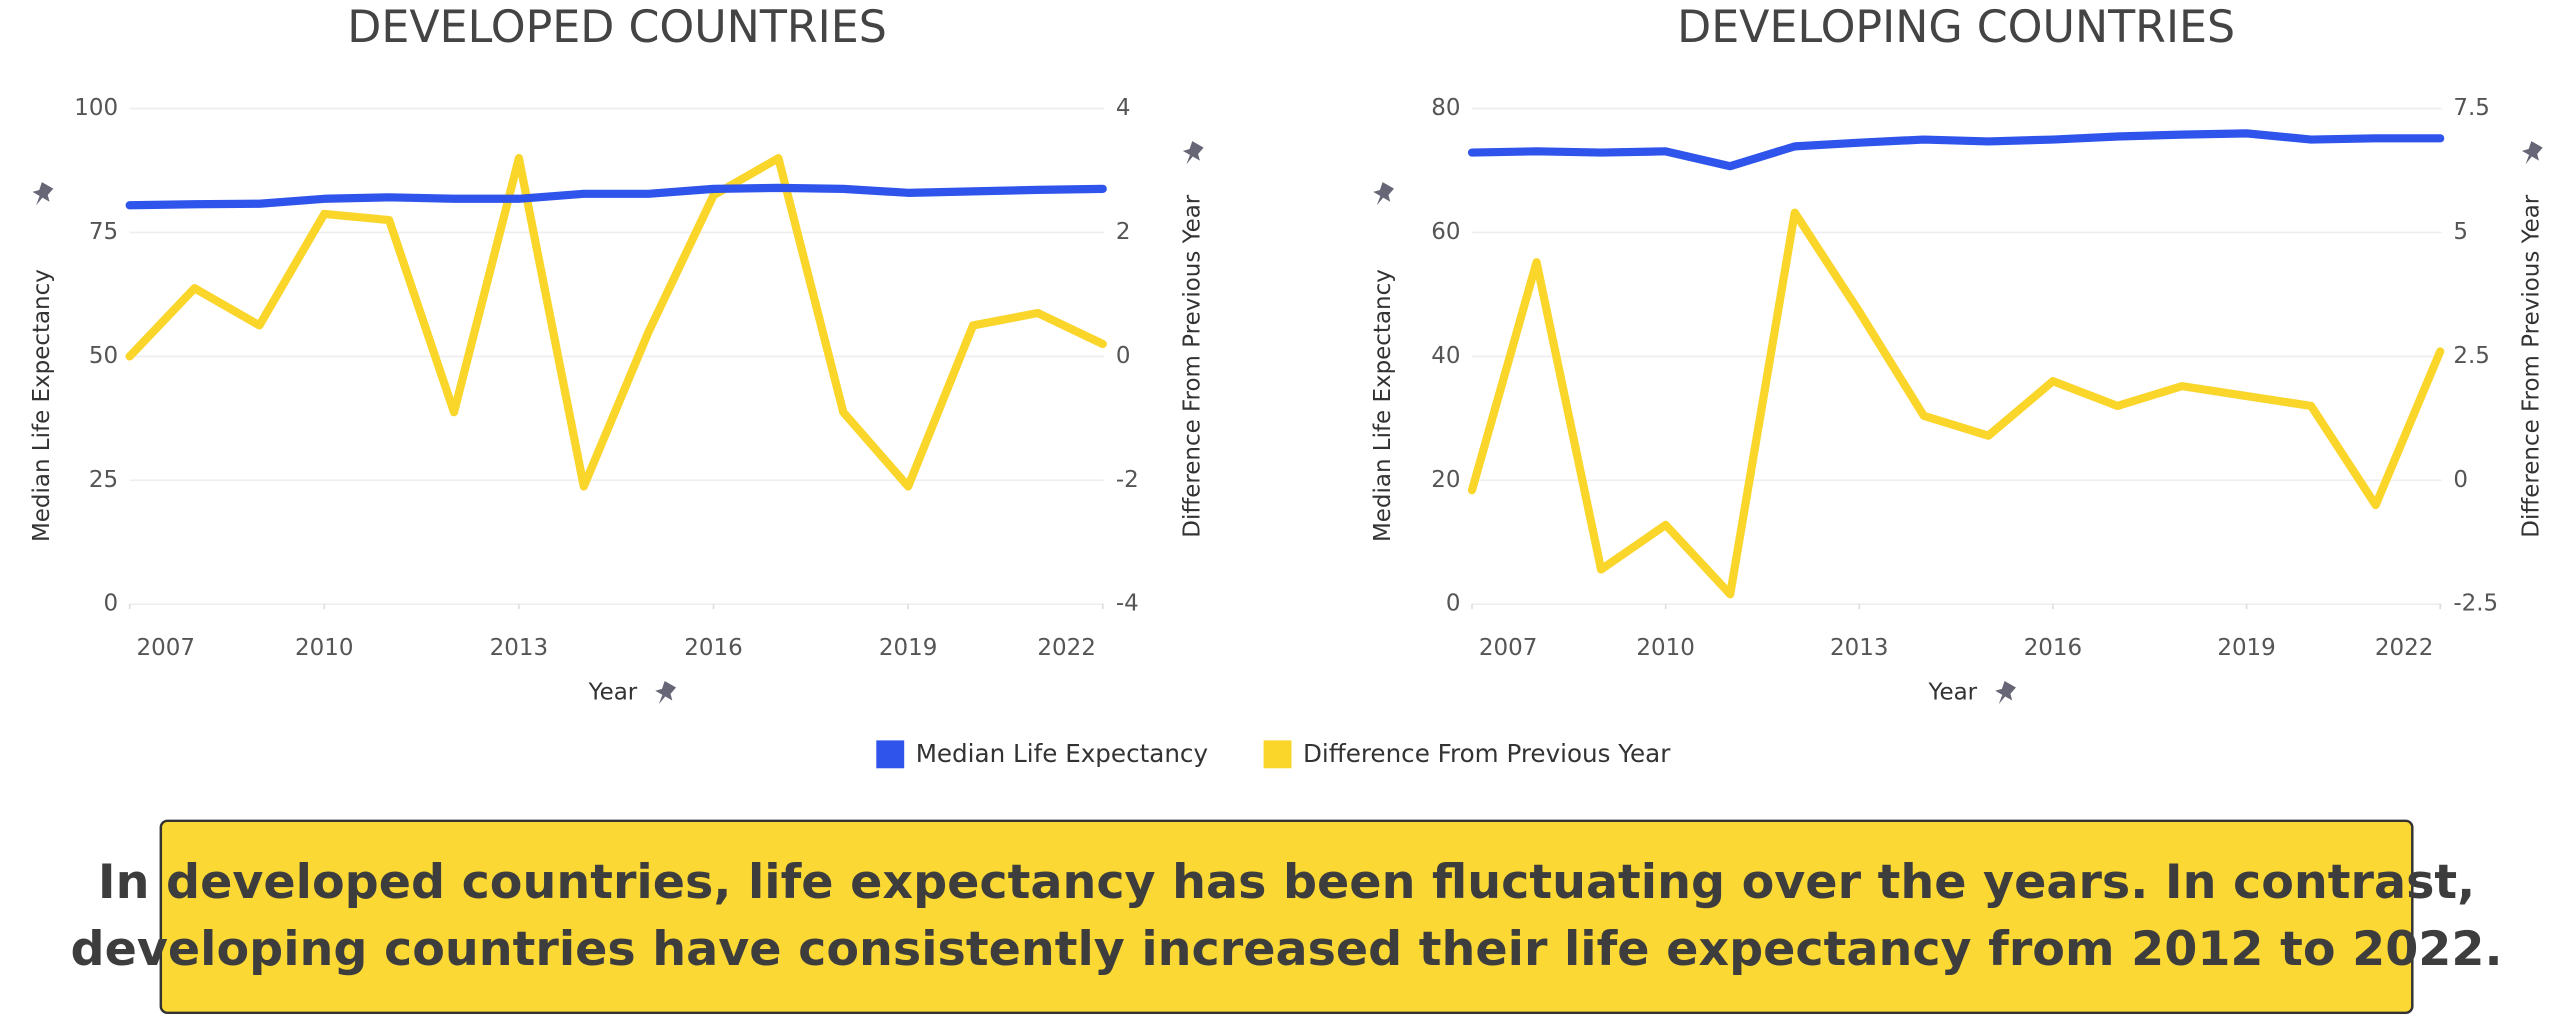  What do you see at coordinates (617, 27) in the screenshot?
I see `chart-title: DEVELOPED COUNTRIES` at bounding box center [617, 27].